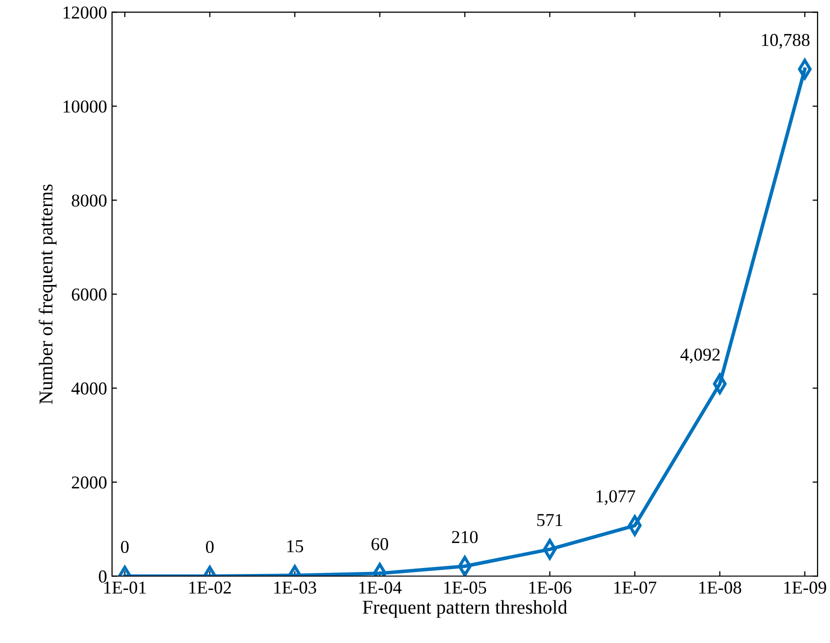 The width and height of the screenshot is (830, 643). I want to click on x-tick-label: 1E-08, so click(720, 588).